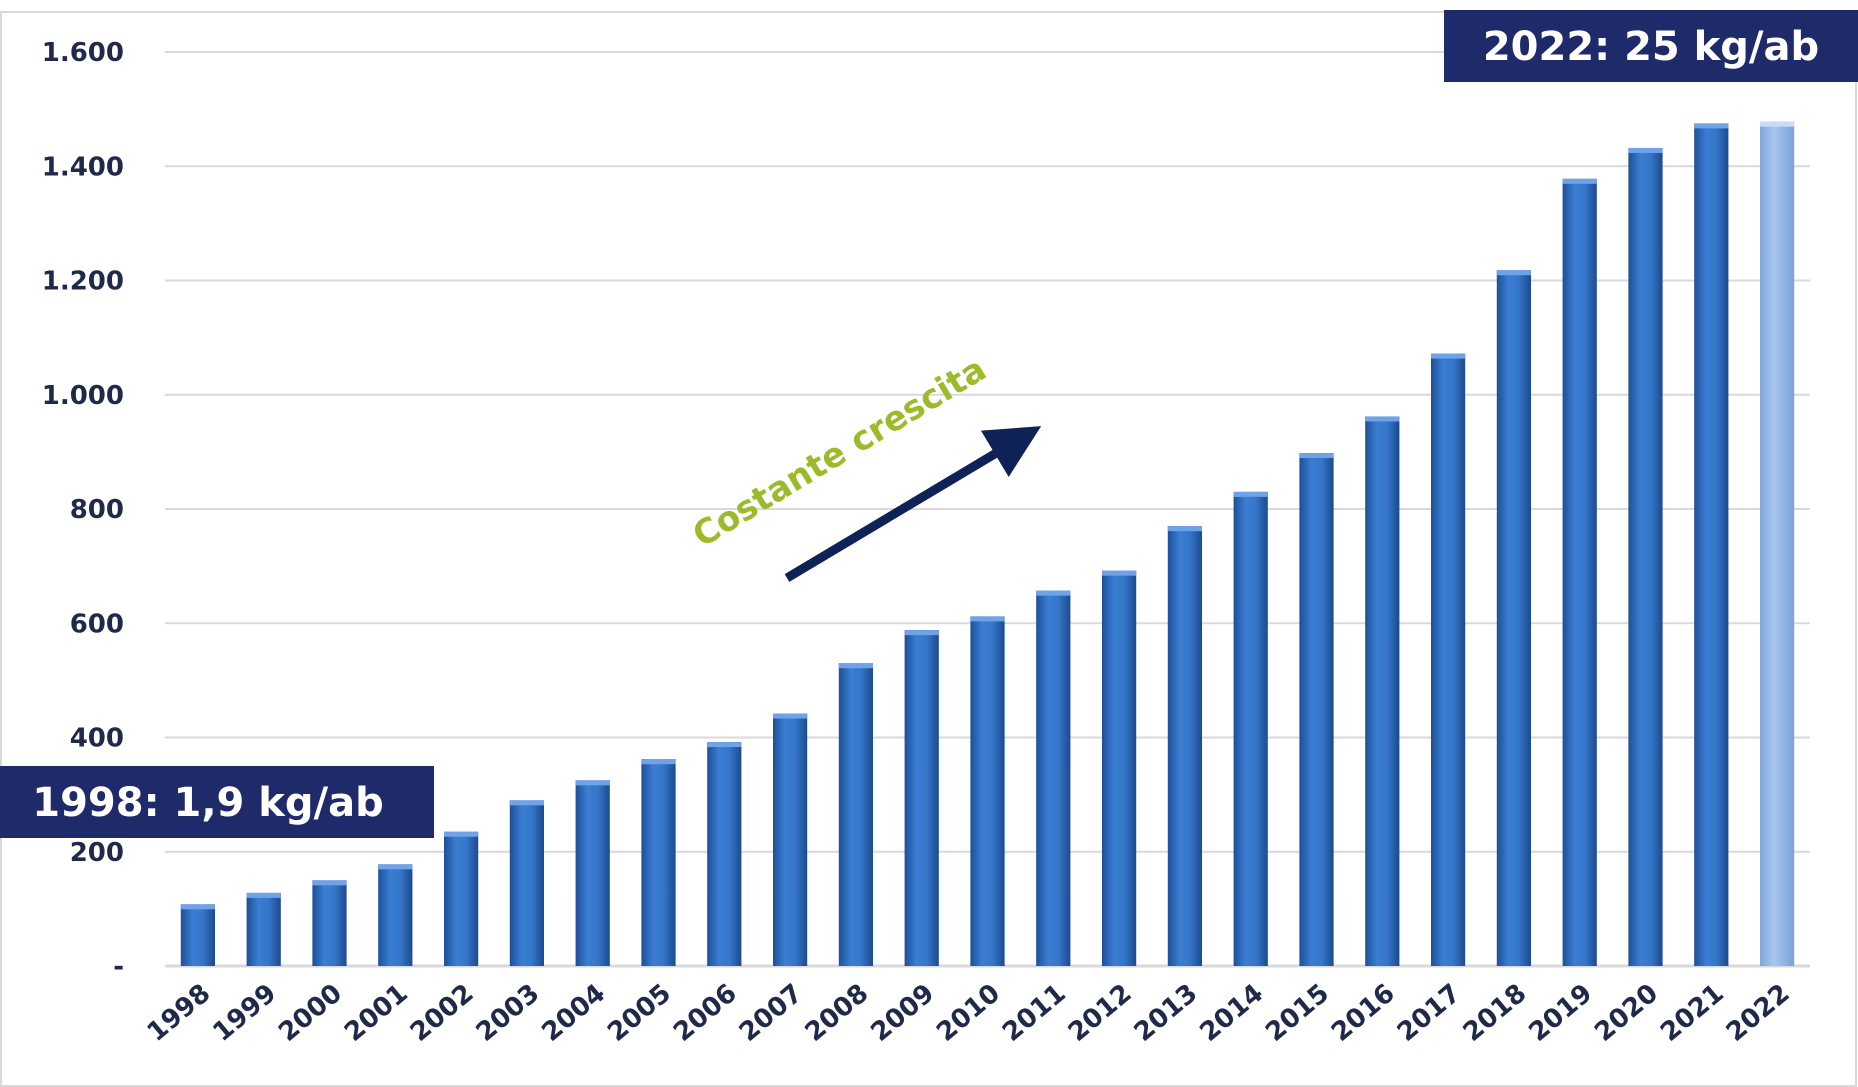  I want to click on bar-top-2000, so click(329, 883).